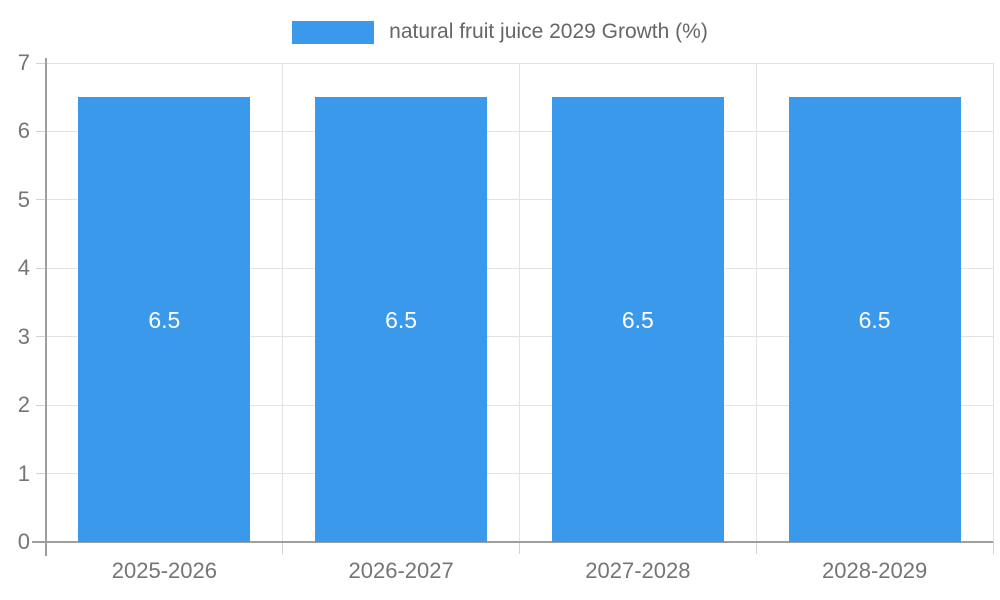  Describe the element at coordinates (46, 307) in the screenshot. I see `y-axis-line` at that location.